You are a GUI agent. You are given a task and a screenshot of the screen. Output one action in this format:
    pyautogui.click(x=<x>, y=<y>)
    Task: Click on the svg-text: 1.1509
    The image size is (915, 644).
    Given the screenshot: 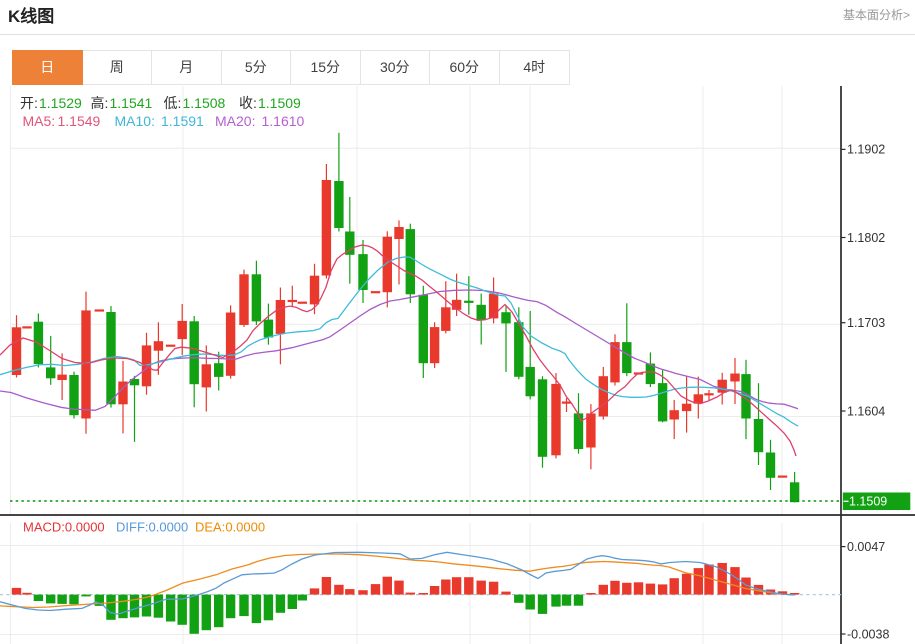 What is the action you would take?
    pyautogui.click(x=868, y=502)
    